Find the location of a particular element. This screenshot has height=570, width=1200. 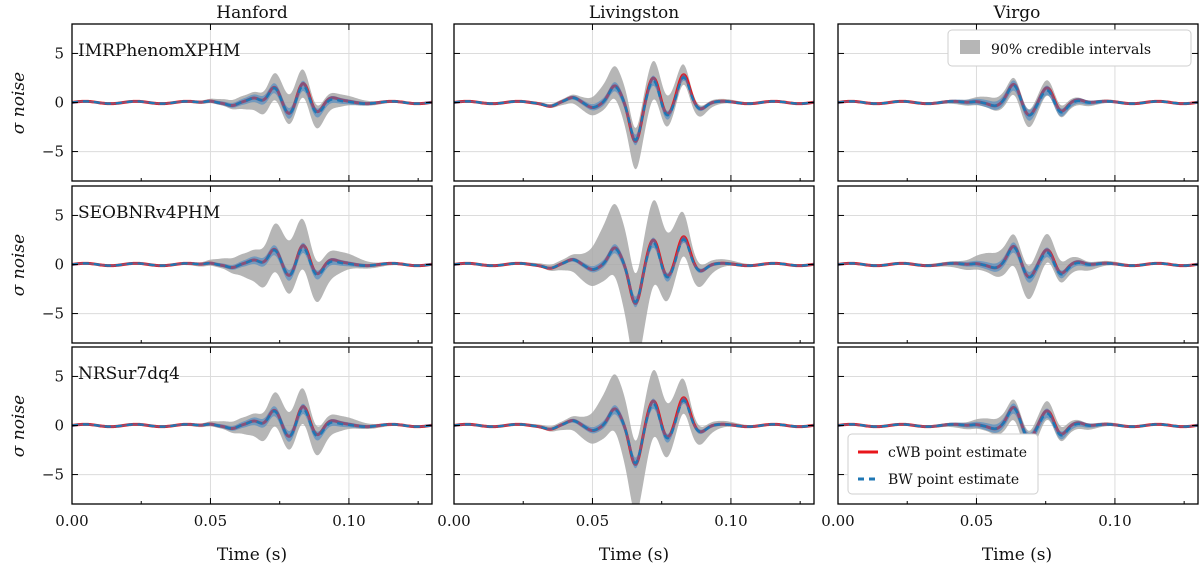

credible-band-livingston-seobnrv4phm is located at coordinates (634, 271).